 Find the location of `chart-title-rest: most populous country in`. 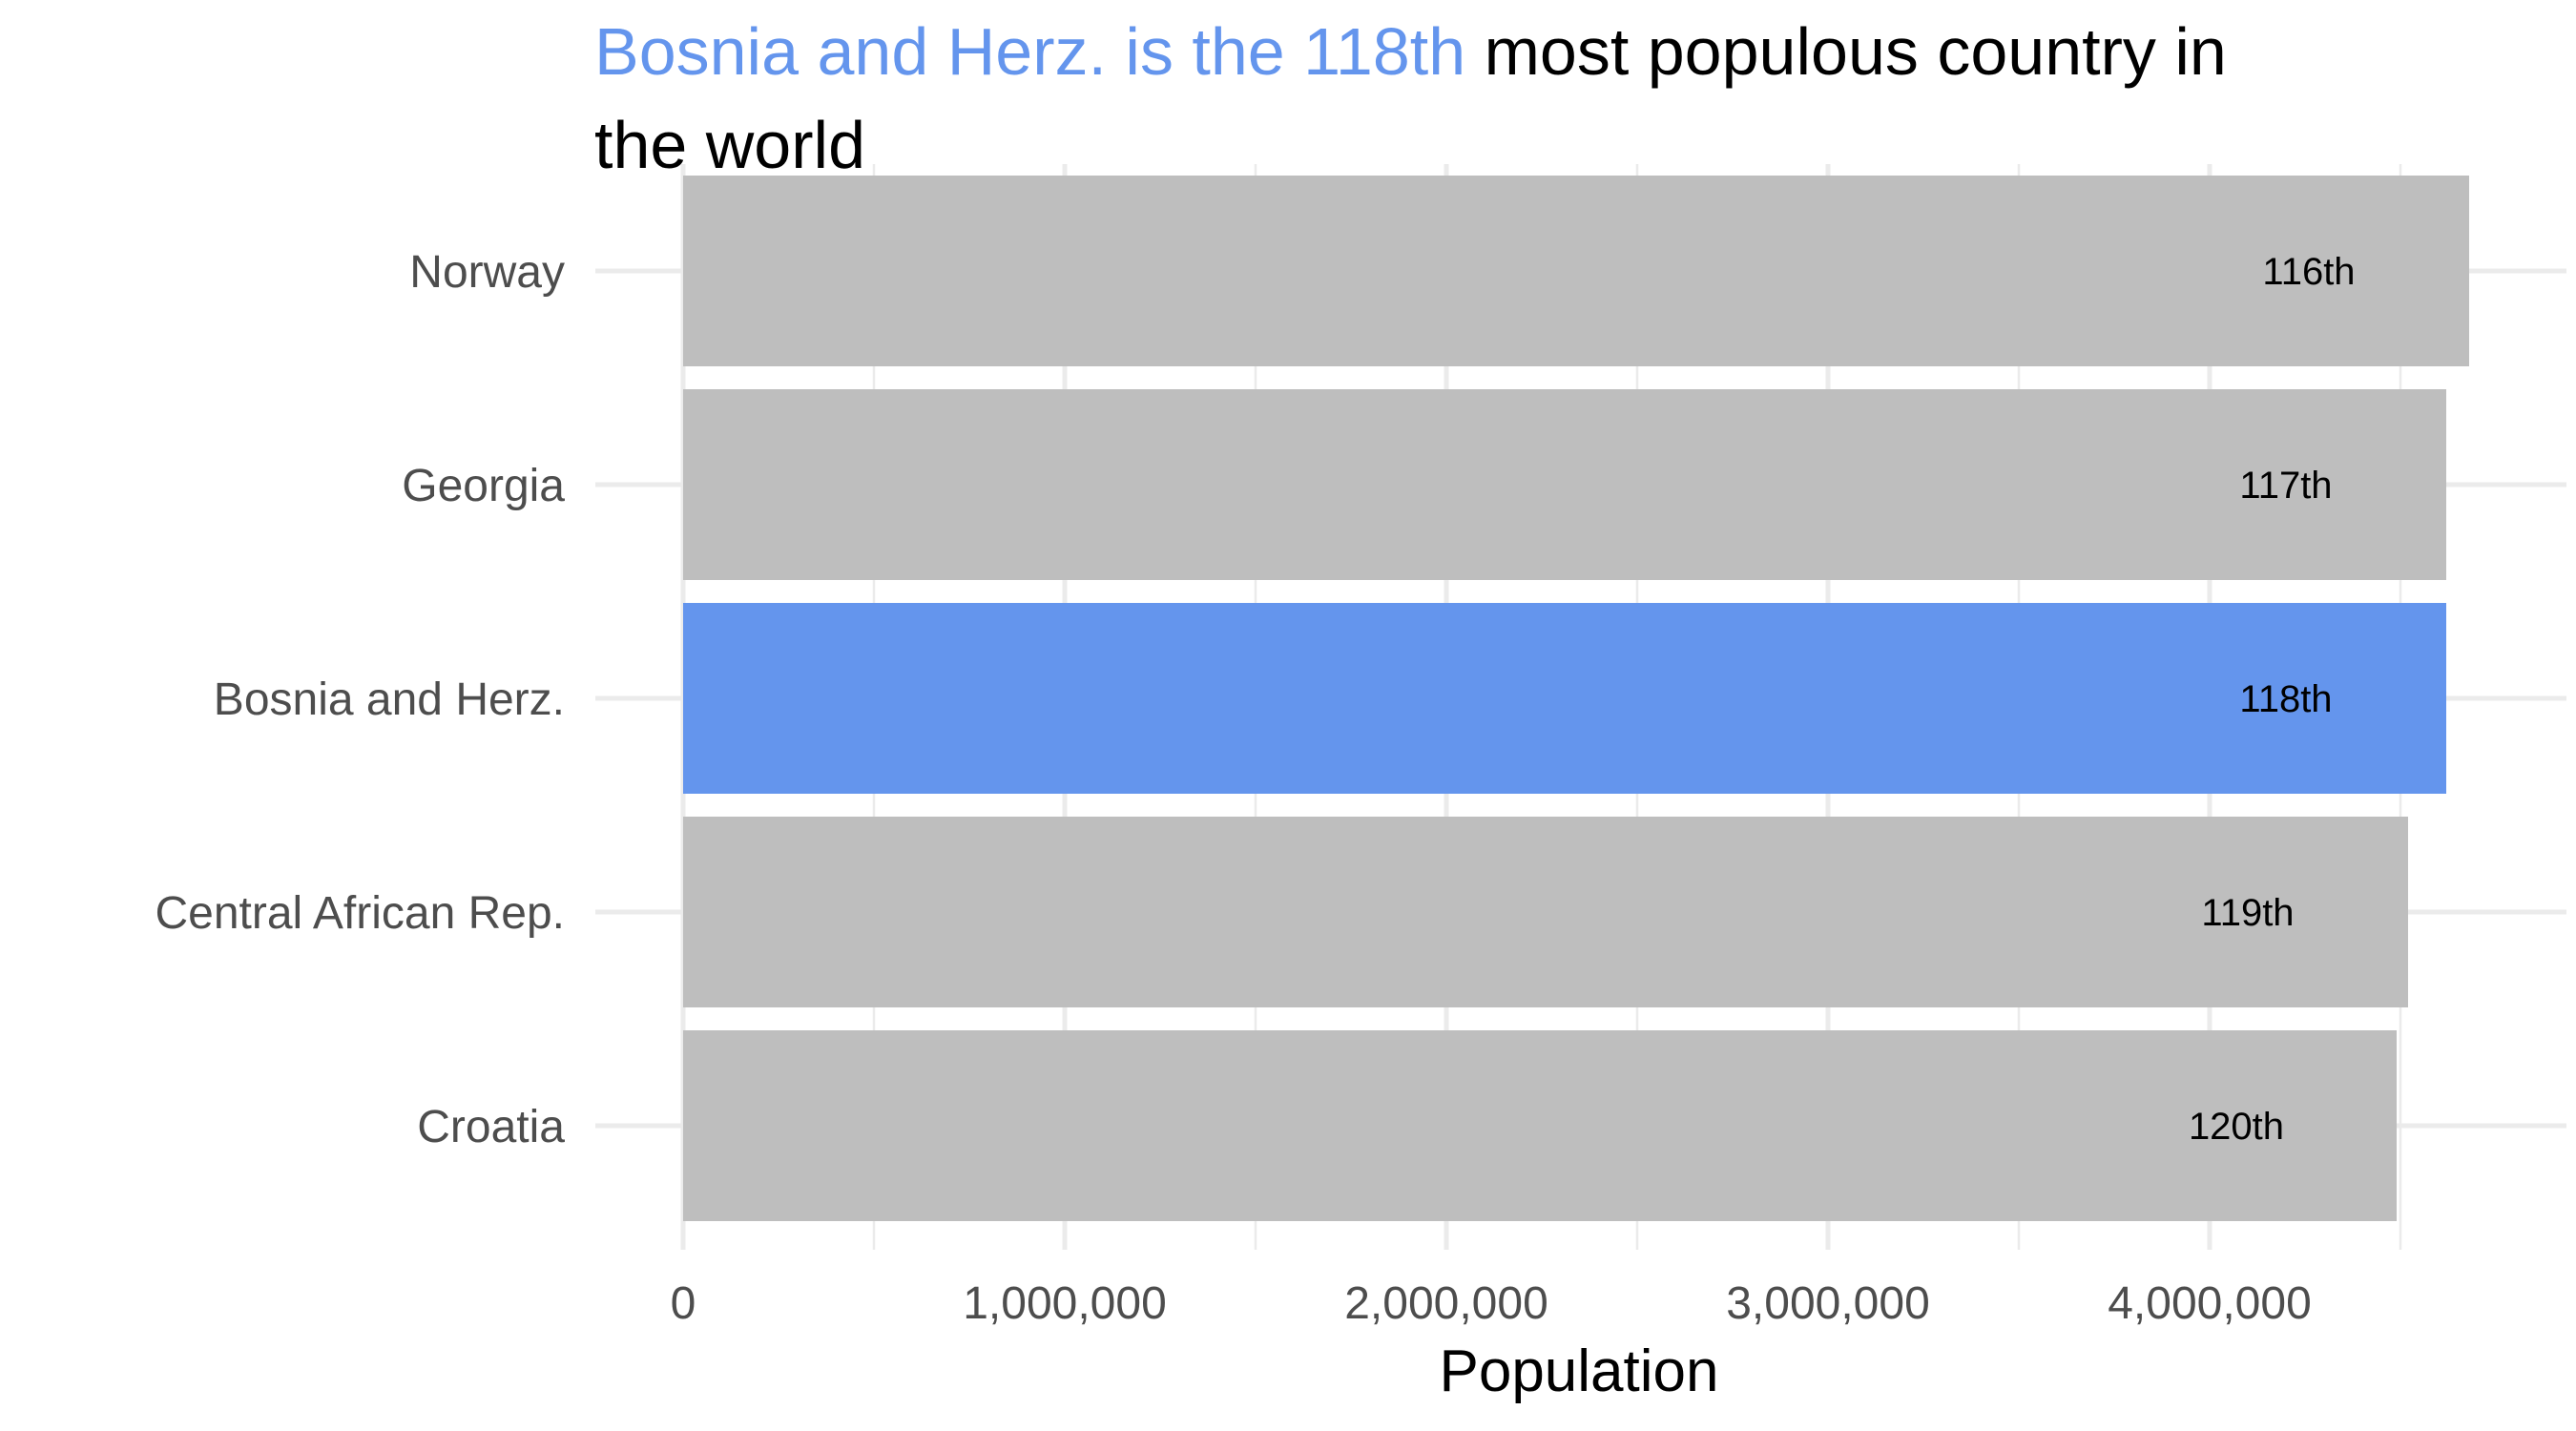

chart-title-rest: most populous country in is located at coordinates (1846, 51).